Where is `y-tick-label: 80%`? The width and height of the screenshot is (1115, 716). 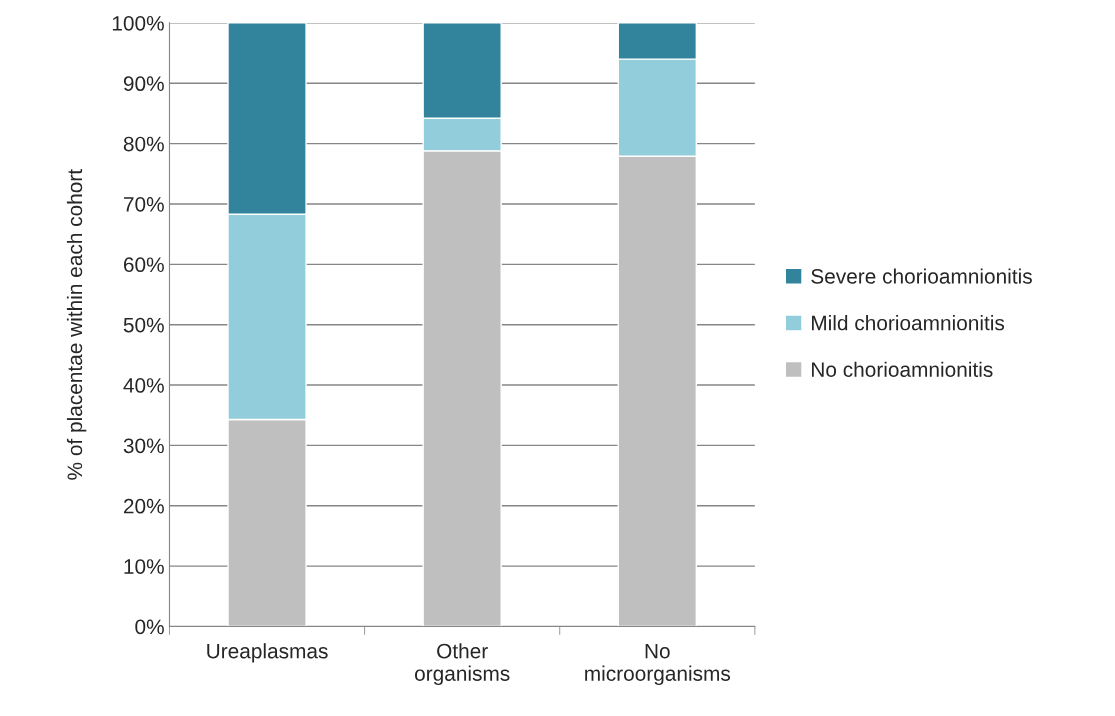 y-tick-label: 80% is located at coordinates (143, 144).